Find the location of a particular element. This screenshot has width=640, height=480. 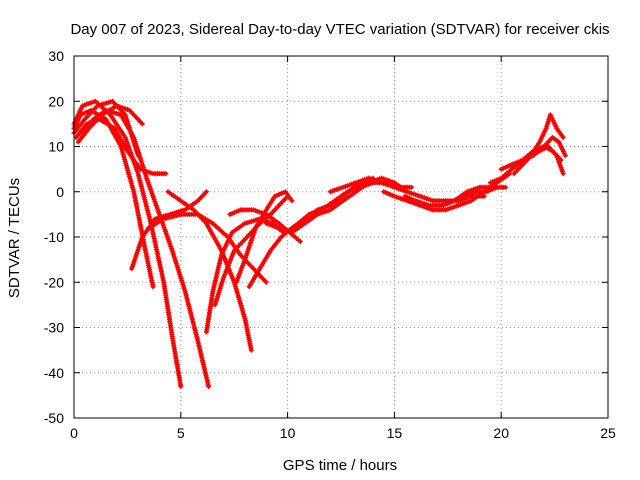

x-tick-label: 5 is located at coordinates (181, 433).